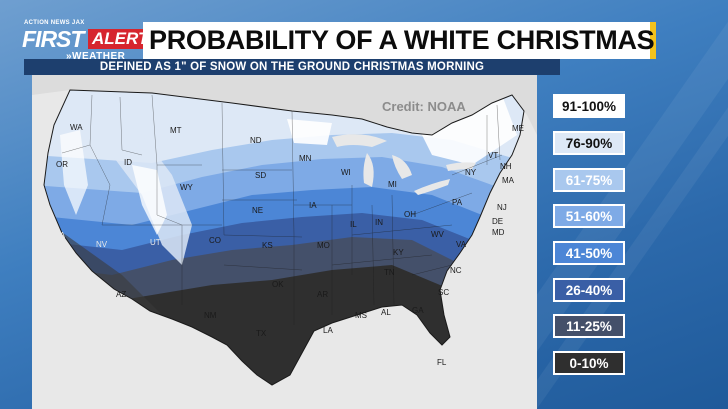 The image size is (728, 409). What do you see at coordinates (322, 294) in the screenshot?
I see `state-label-ar: AR` at bounding box center [322, 294].